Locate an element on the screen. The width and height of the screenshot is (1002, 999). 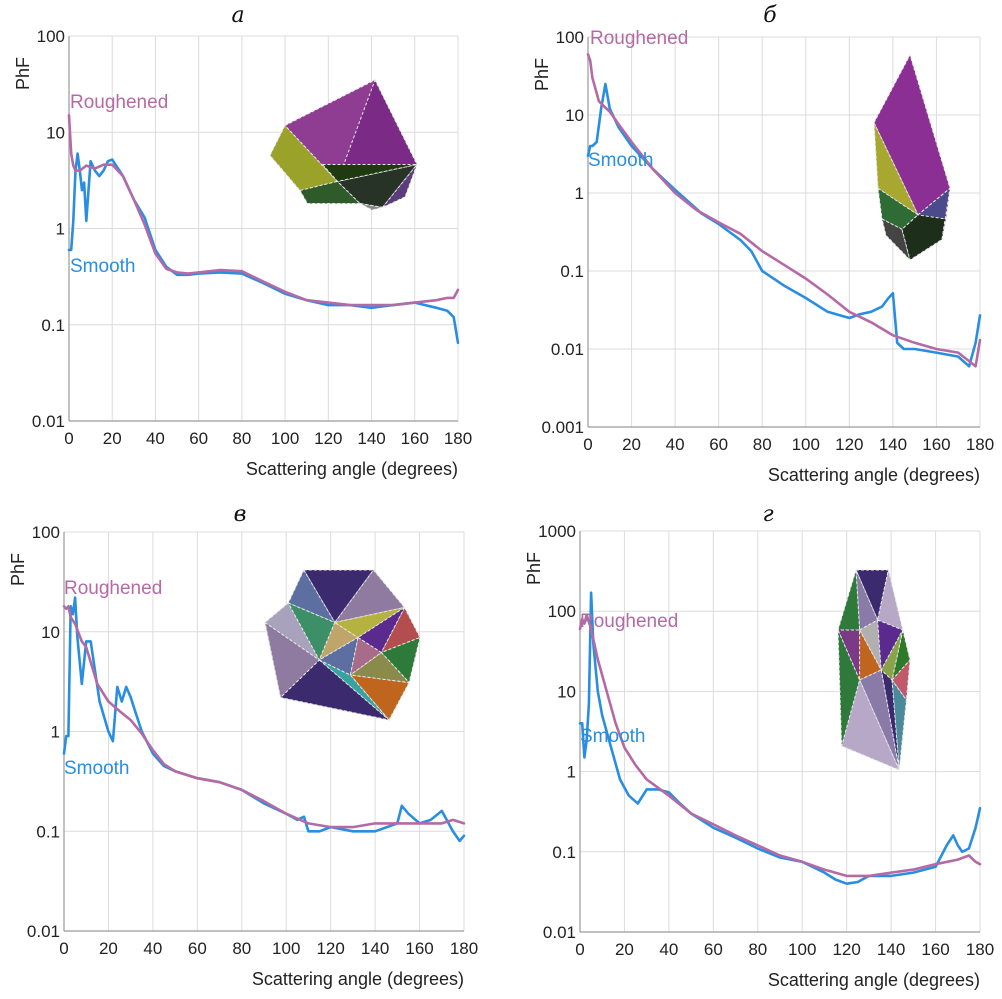
panel-letter: г is located at coordinates (767, 514).